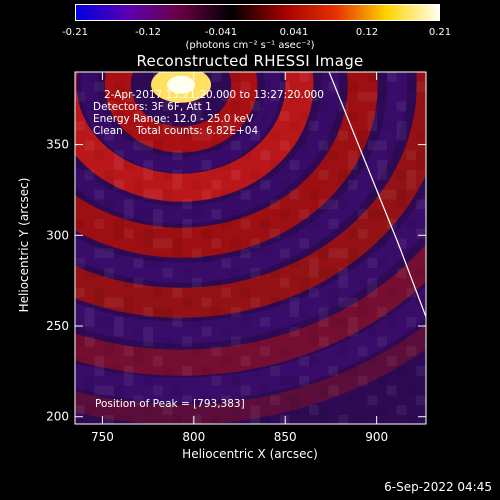  I want to click on annotation-detectors: Detectors: 3F 6F, Att 1, so click(152, 107).